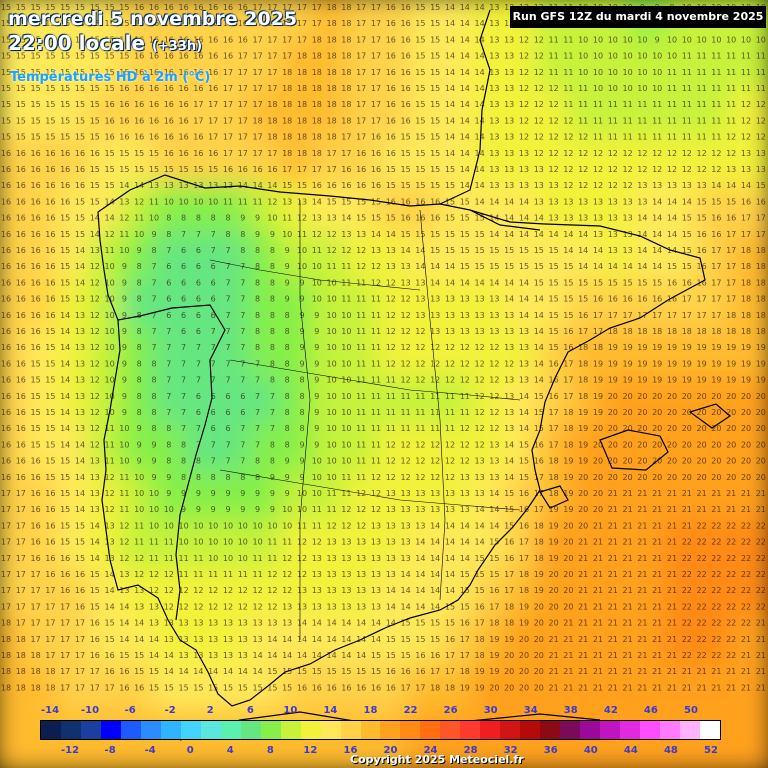 The image size is (768, 768). Describe the element at coordinates (670, 750) in the screenshot. I see `legend-tick-label: 48` at that location.